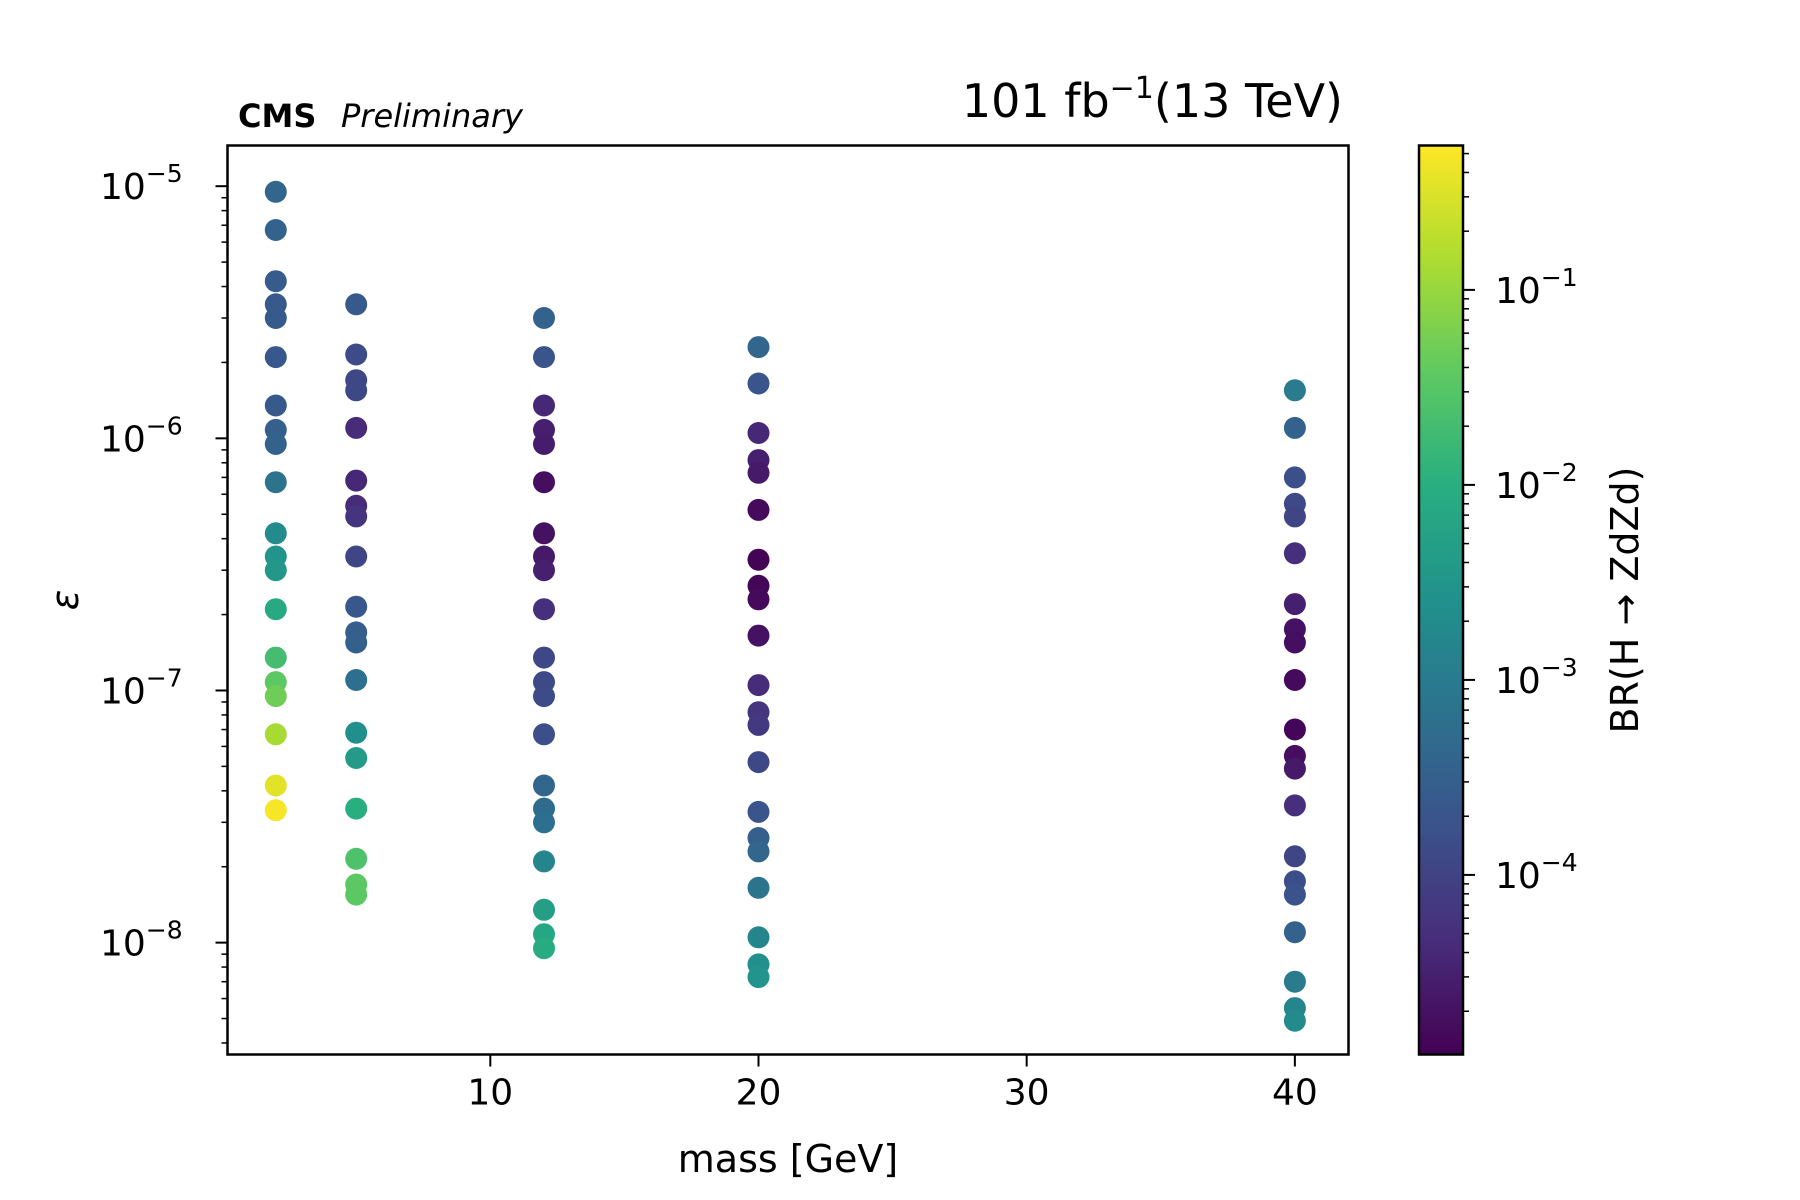 The height and width of the screenshot is (1200, 1800). Describe the element at coordinates (1536, 287) in the screenshot. I see `colorbar-tick-label-3: 10⁻¹` at that location.